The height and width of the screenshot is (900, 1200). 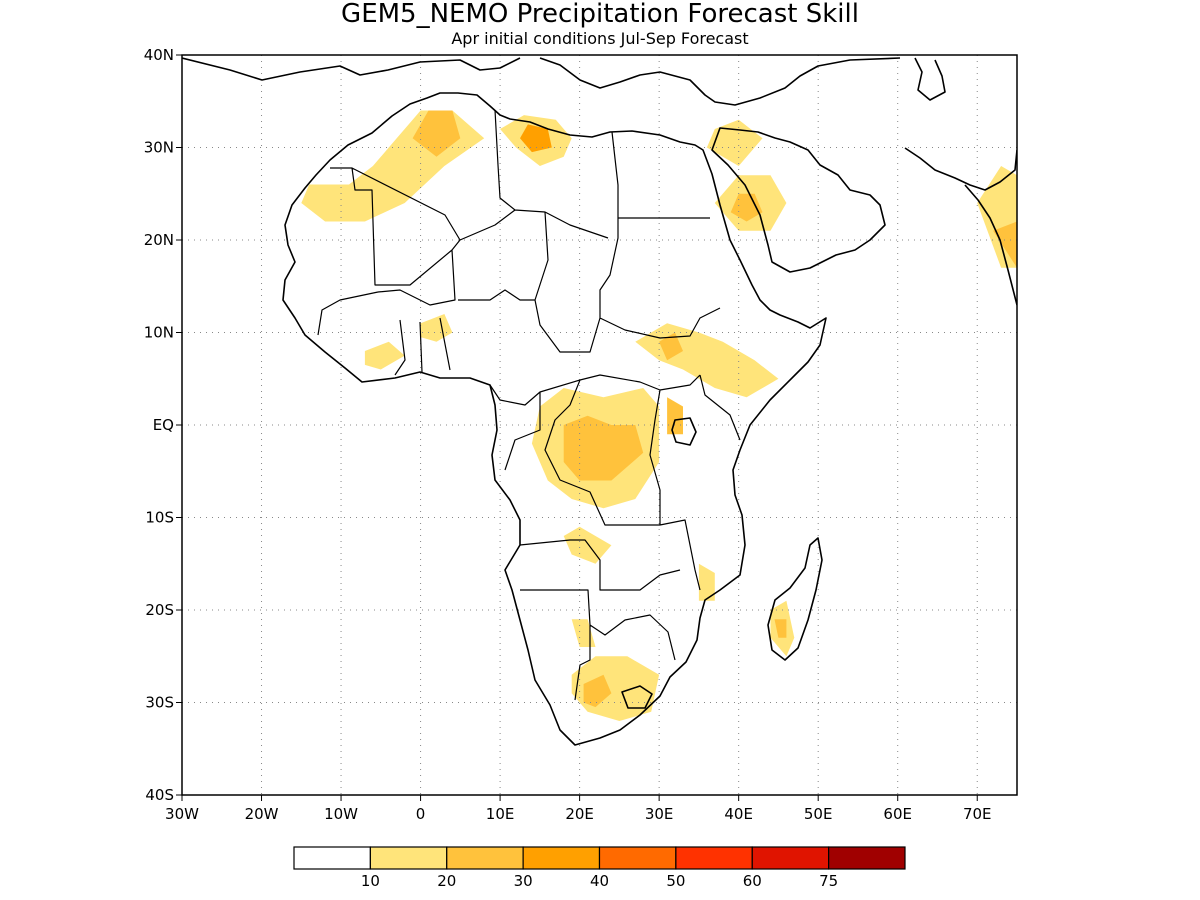 What do you see at coordinates (675, 416) in the screenshot?
I see `skill-region-uganda` at bounding box center [675, 416].